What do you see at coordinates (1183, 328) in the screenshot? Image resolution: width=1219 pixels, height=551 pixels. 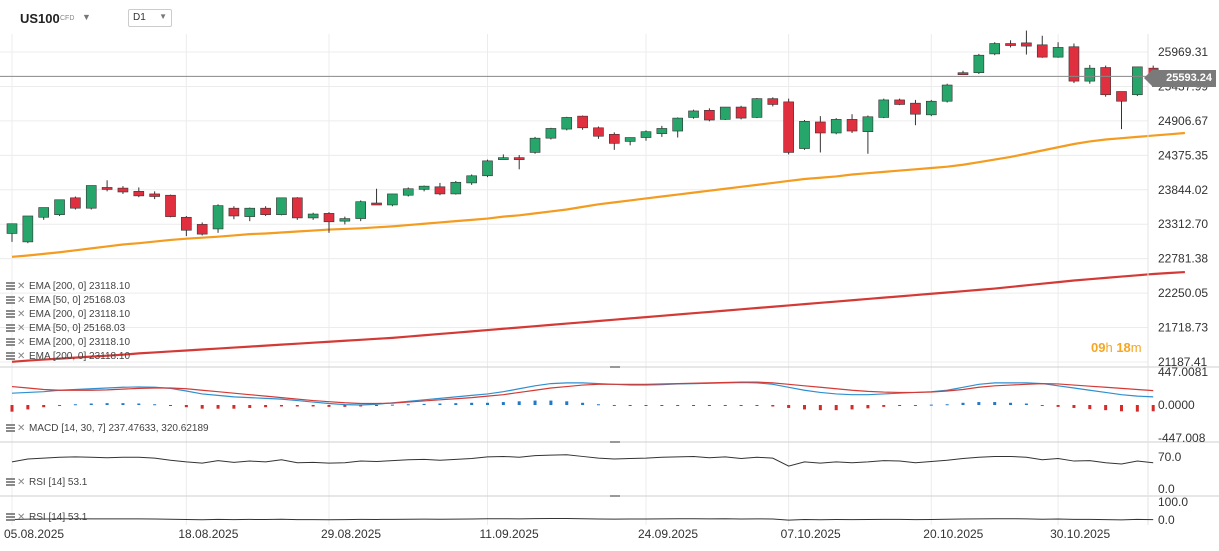 I see `y-tick-label: 21718.73` at bounding box center [1183, 328].